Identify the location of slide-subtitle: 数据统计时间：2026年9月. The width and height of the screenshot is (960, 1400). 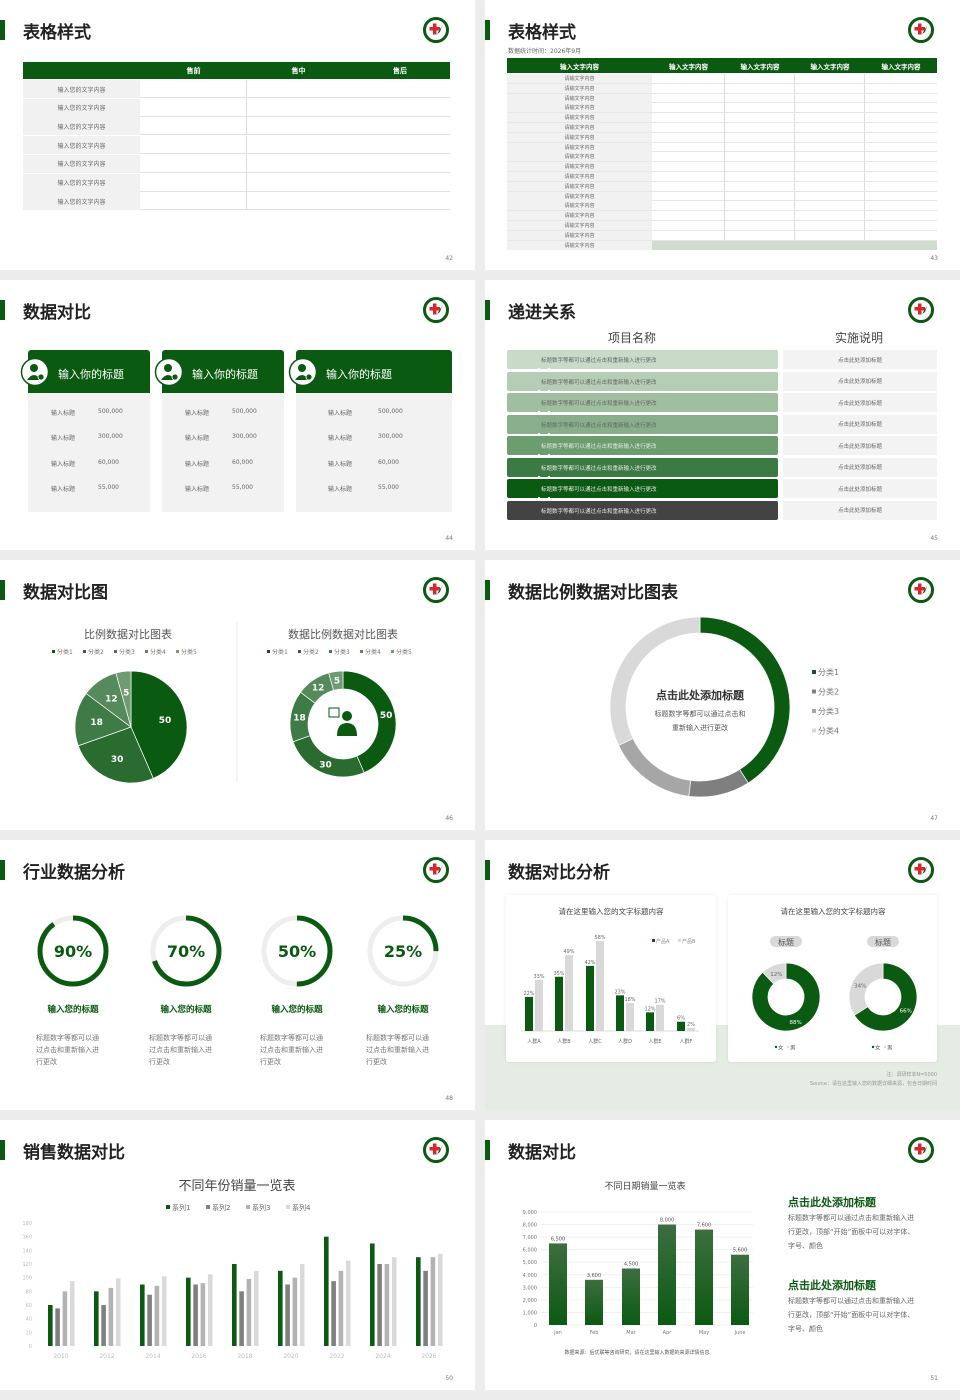
(545, 51).